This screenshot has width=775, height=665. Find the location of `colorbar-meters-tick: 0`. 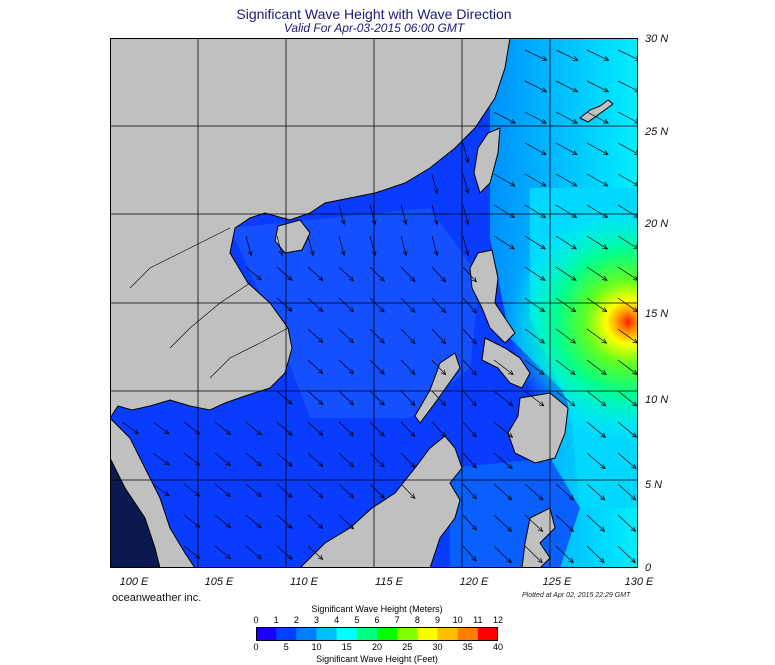

colorbar-meters-tick: 0 is located at coordinates (256, 620).